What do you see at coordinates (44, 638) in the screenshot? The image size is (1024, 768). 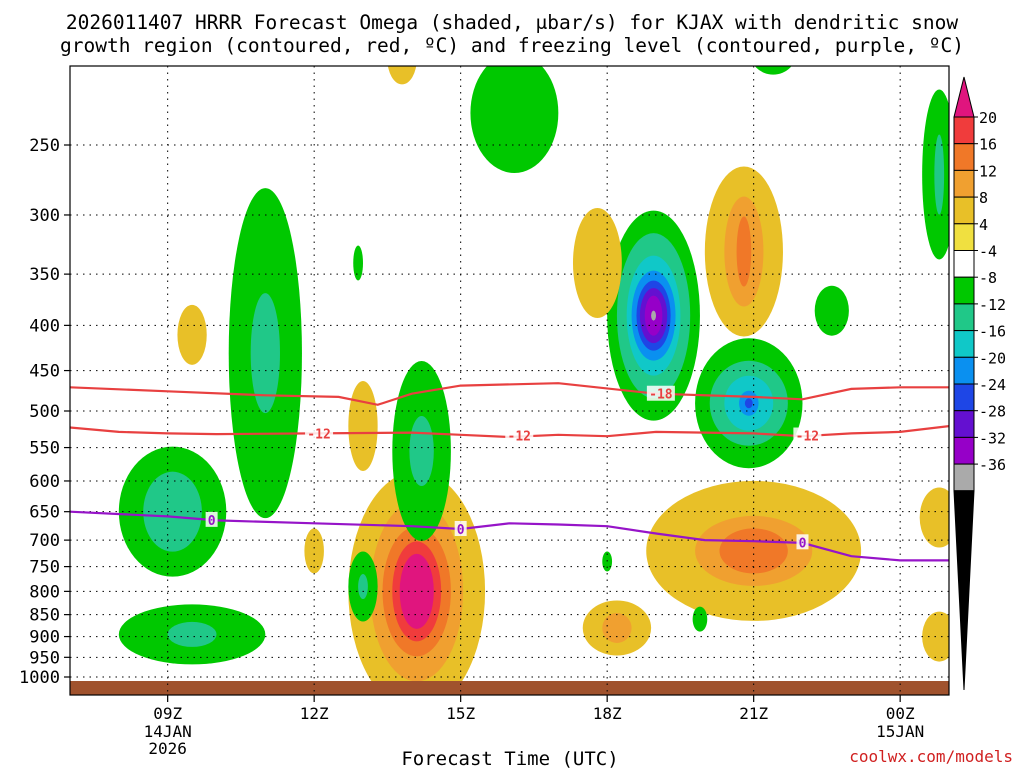 I see `y-tick-label-900: 900` at bounding box center [44, 638].